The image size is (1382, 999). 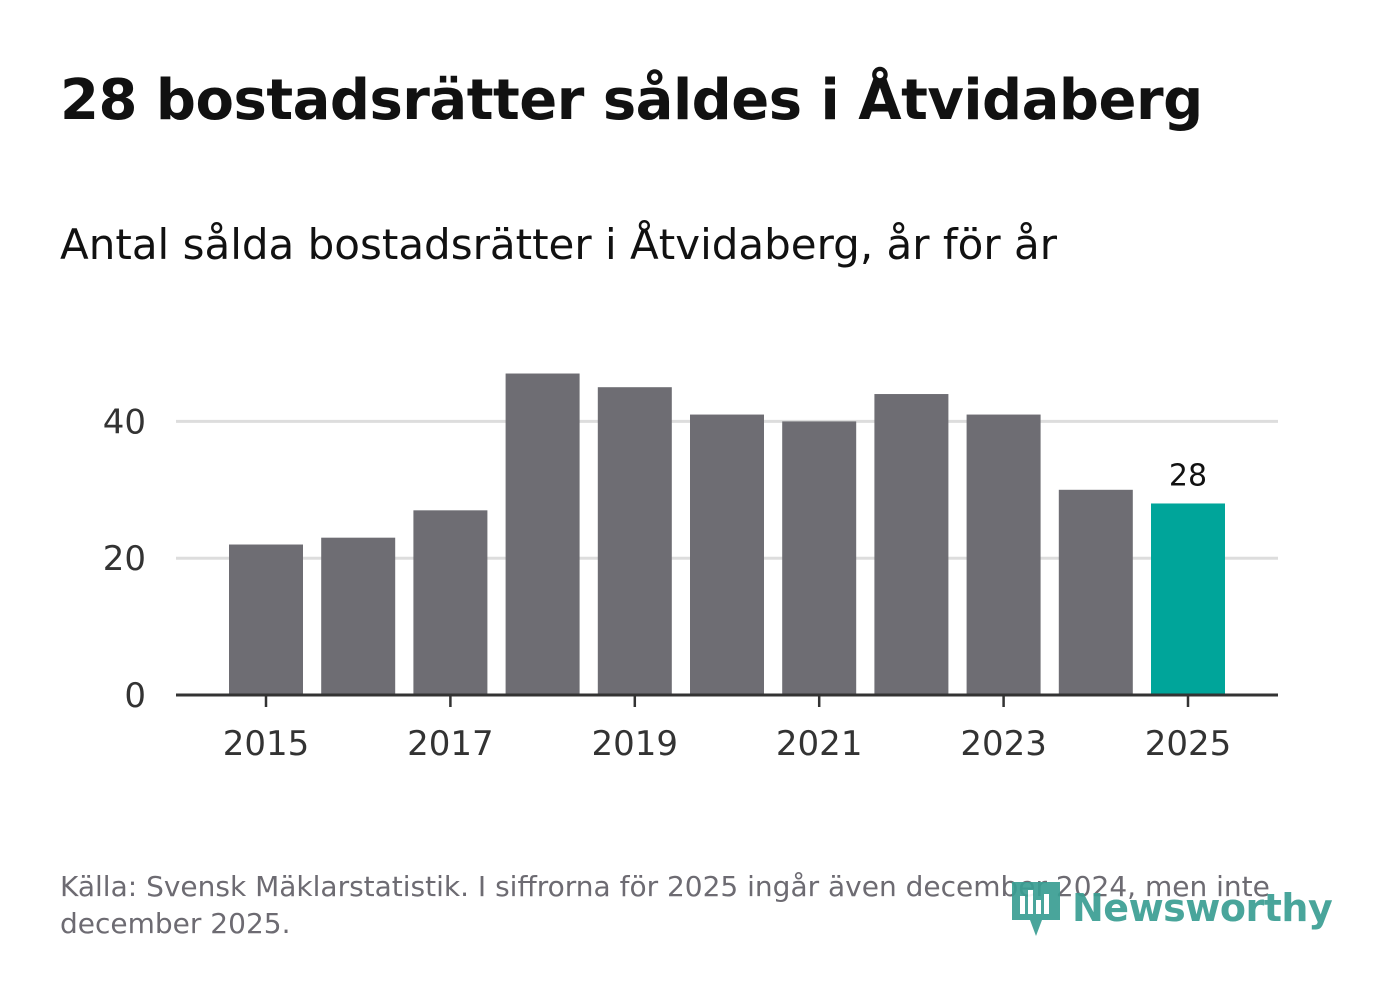 What do you see at coordinates (819, 558) in the screenshot?
I see `bar-2021` at bounding box center [819, 558].